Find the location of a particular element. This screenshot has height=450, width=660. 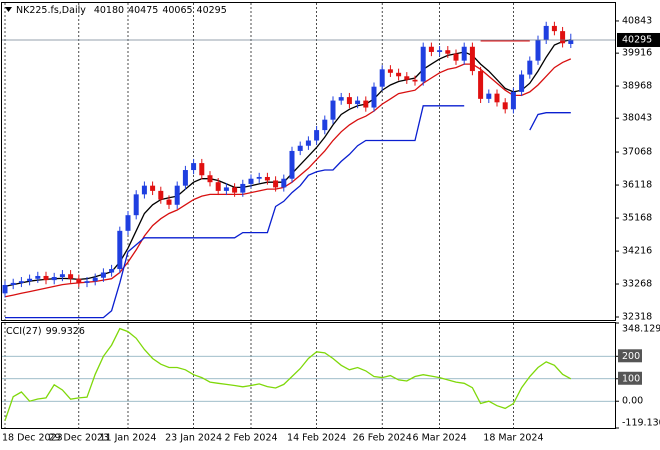

header: NK225.fs,Daily 40180 40475 40065 40295 is located at coordinates (121, 10).